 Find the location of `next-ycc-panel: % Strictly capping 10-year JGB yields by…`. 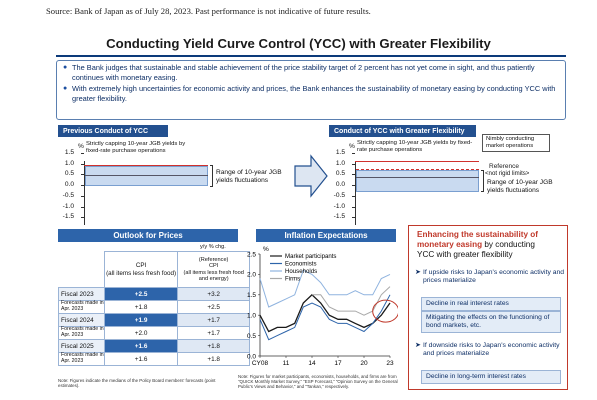

next-ycc-panel: % Strictly capping 10-year JGB yields by… is located at coordinates (449, 182).